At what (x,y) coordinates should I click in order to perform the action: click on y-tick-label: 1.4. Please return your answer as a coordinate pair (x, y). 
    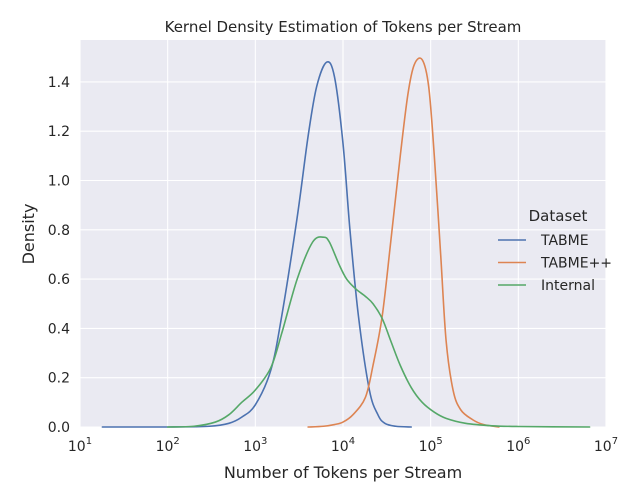
    Looking at the image, I should click on (59, 83).